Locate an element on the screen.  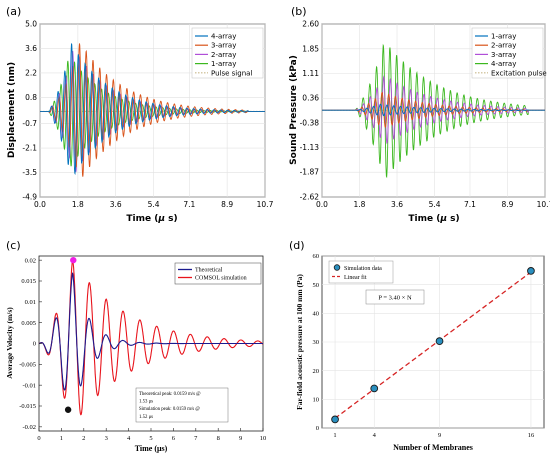
panel-d-y-ticks: 0 10 20 30 40 50 60 is located at coordinates (316, 342).